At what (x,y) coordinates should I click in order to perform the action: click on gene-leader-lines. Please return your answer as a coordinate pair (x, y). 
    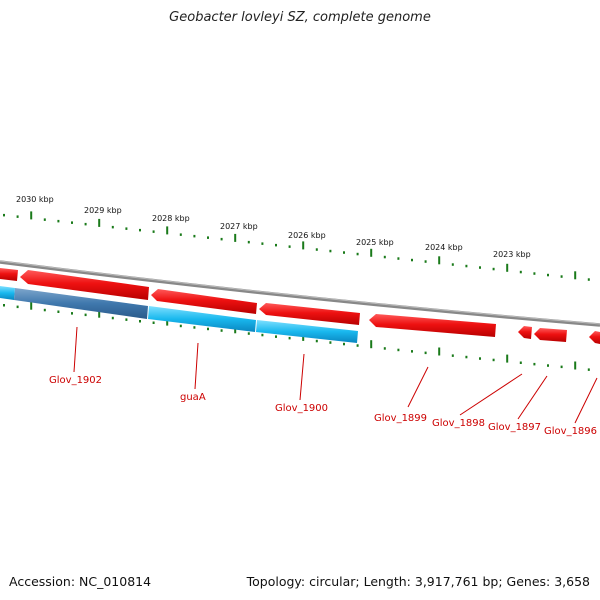
    Looking at the image, I should click on (335, 375).